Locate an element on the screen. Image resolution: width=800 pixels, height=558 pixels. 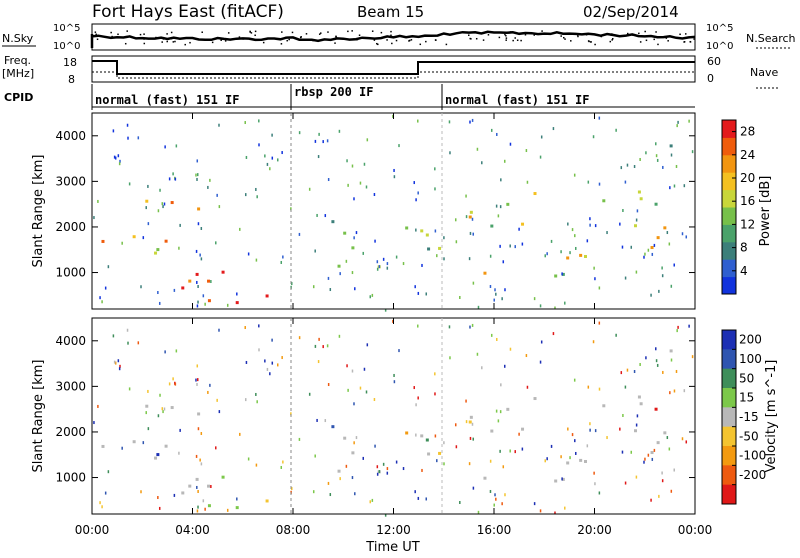
velocity-colorbar-swatch is located at coordinates (729, 378).